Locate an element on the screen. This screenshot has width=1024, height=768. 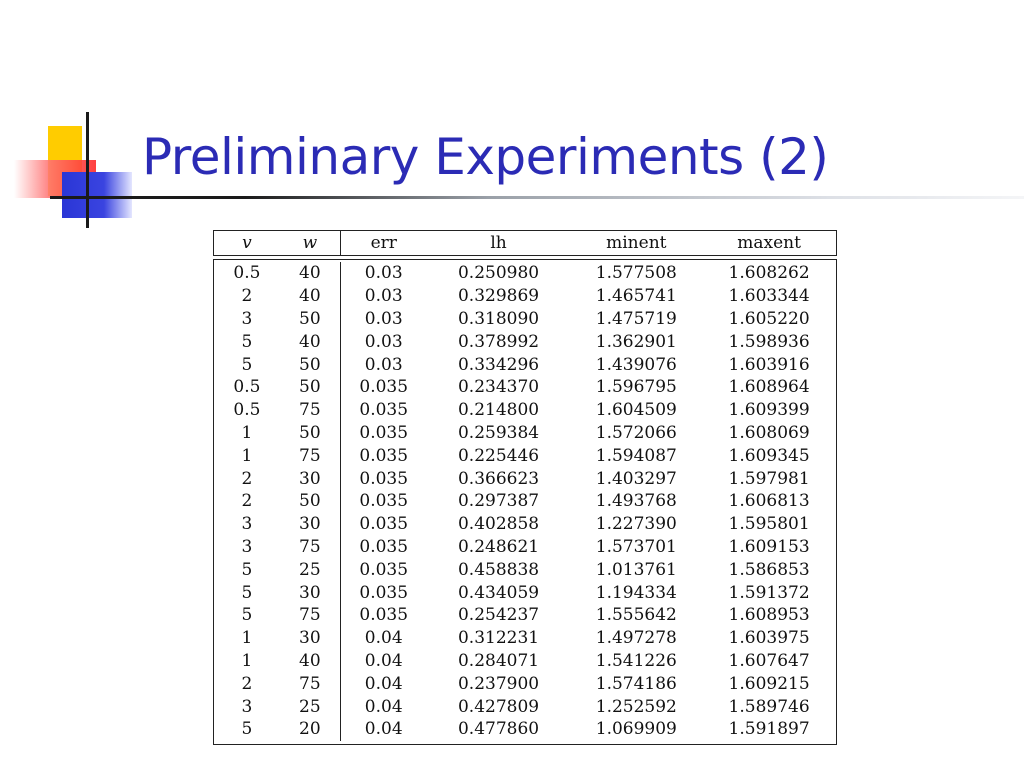
cell-minent: 1.252592 is located at coordinates (636, 706).